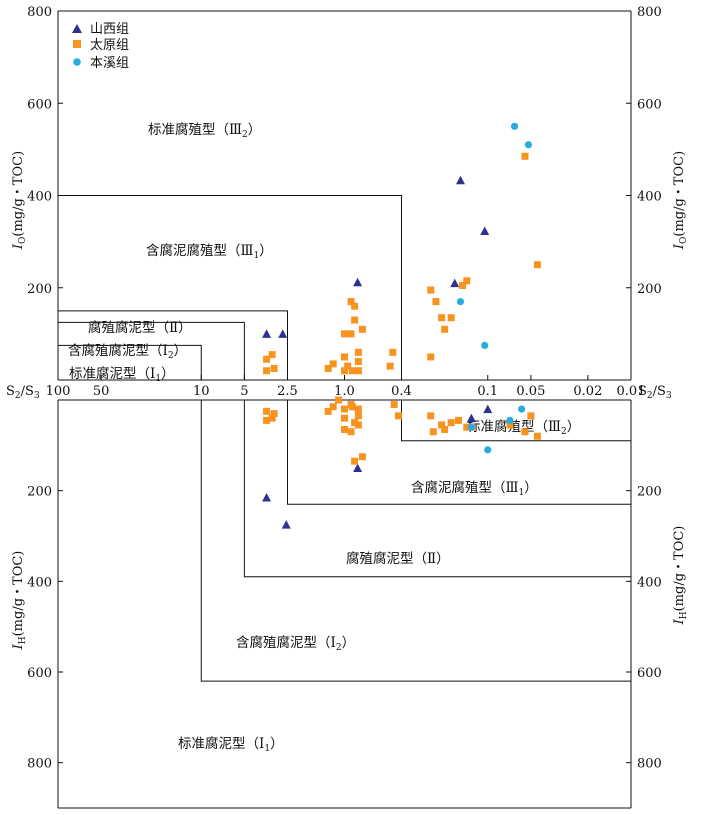 This screenshot has height=815, width=702. Describe the element at coordinates (39, 492) in the screenshot. I see `lower-y-tick-label-left: 200` at that location.